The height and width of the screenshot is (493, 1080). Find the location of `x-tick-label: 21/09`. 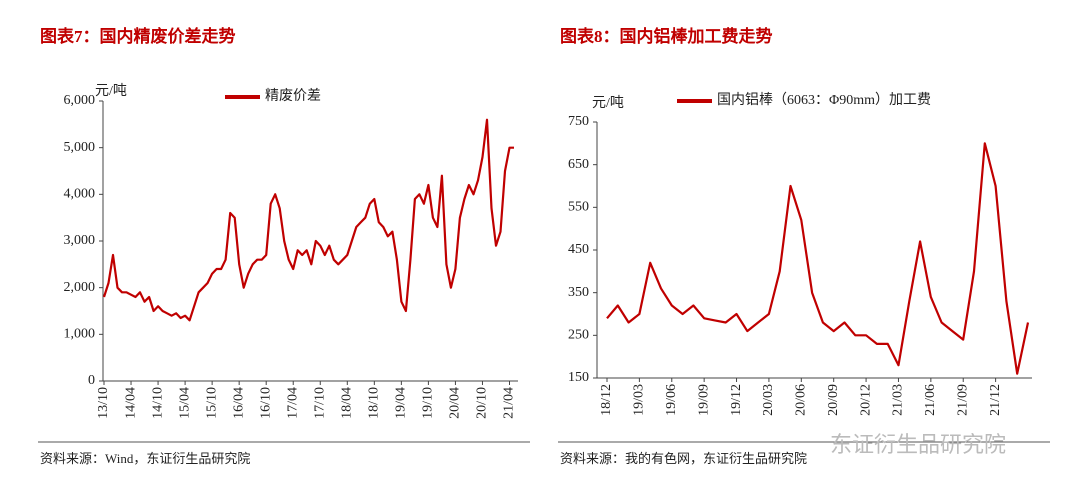

x-tick-label: 21/09 is located at coordinates (962, 400).